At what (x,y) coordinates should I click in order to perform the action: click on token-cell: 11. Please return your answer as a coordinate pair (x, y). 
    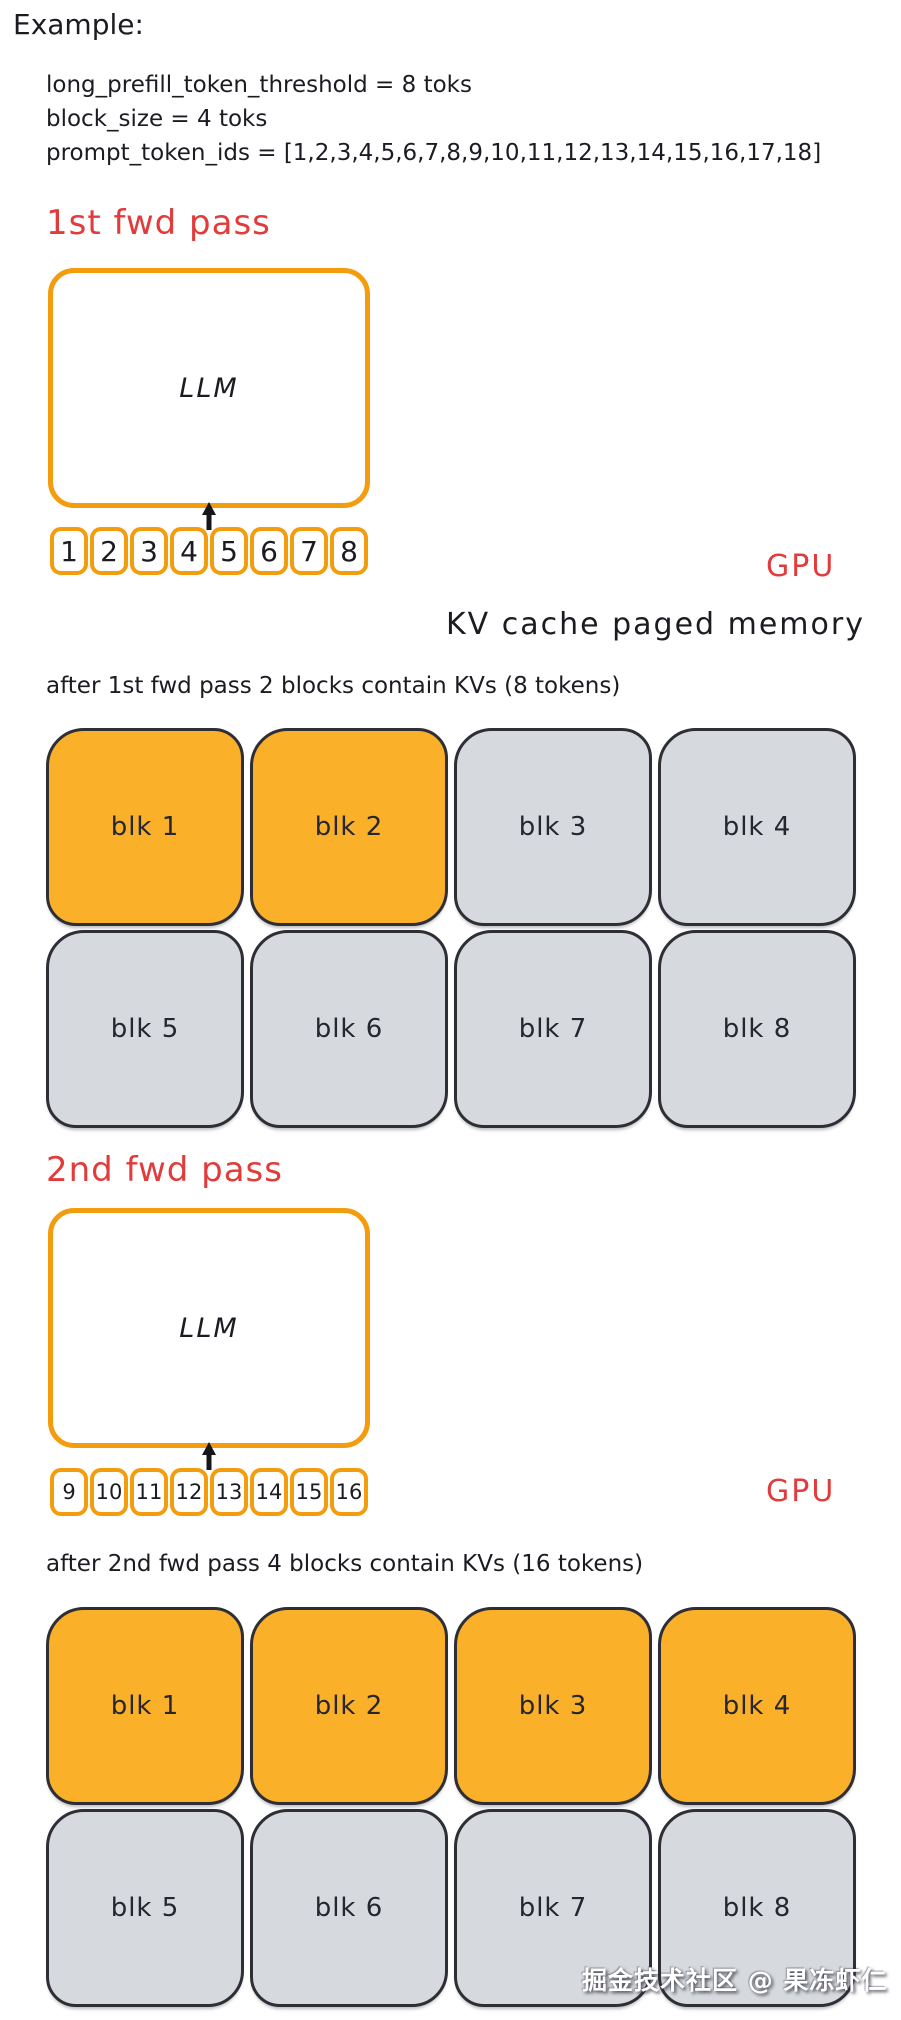
    Looking at the image, I should click on (149, 1492).